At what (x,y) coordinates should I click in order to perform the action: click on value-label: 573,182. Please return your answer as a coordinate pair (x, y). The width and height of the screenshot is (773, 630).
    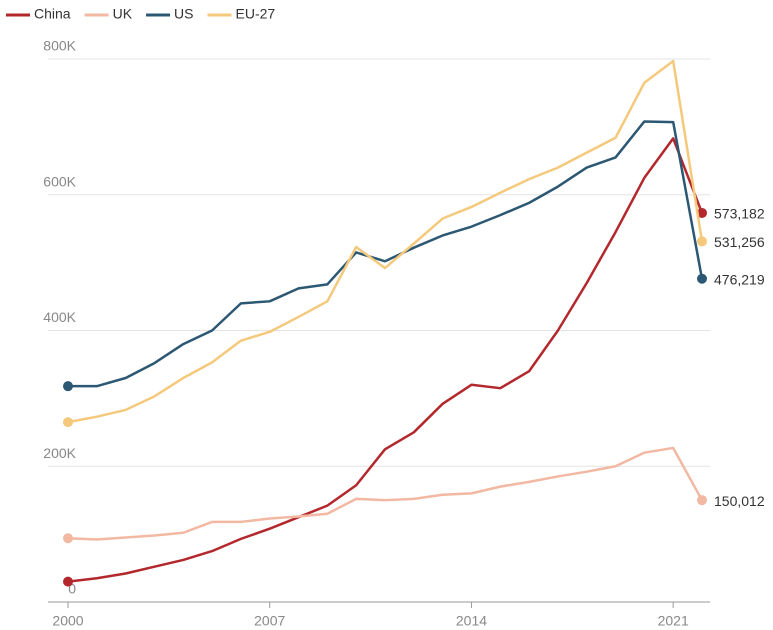
    Looking at the image, I should click on (739, 214).